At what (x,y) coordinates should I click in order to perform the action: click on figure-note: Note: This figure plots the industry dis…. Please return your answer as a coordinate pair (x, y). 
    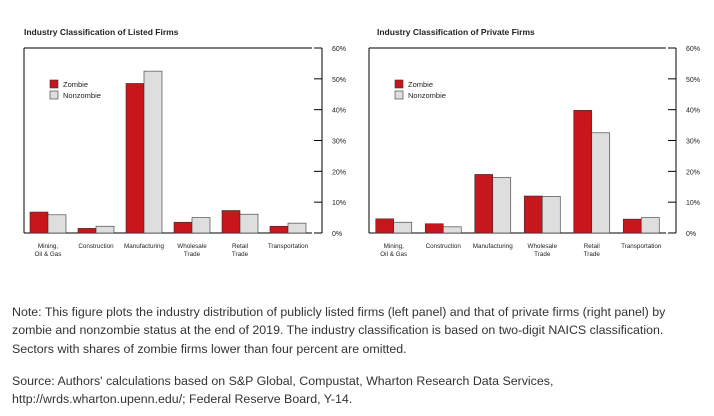
    Looking at the image, I should click on (339, 330).